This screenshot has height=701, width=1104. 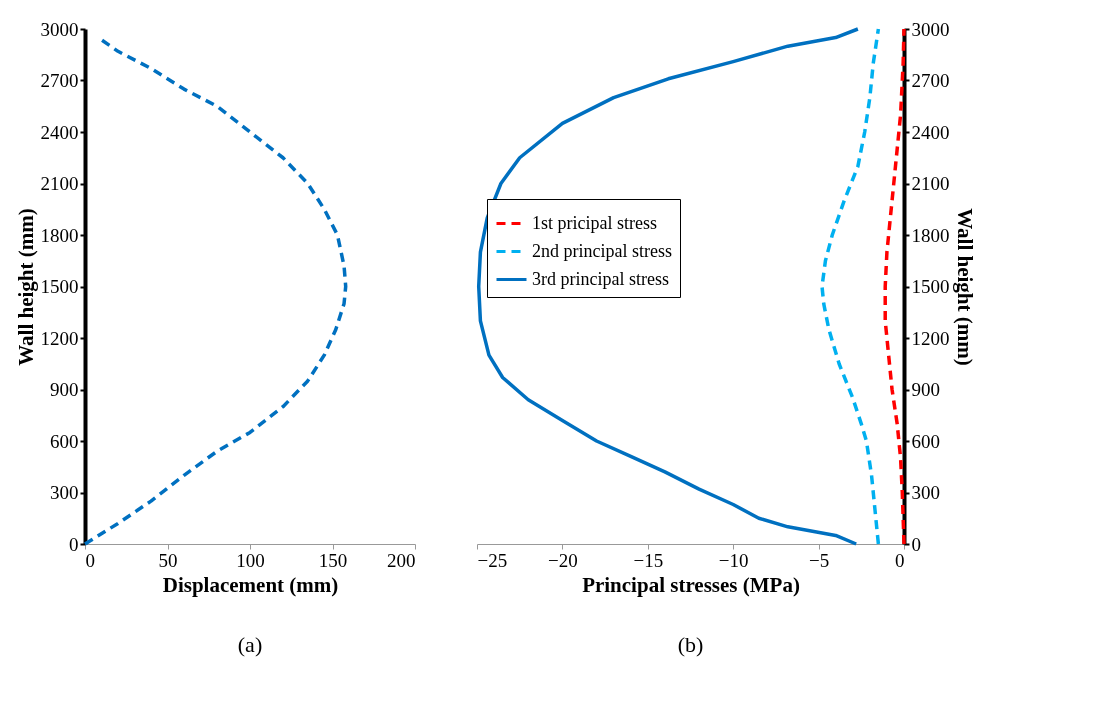 I want to click on x-tick-label: −5, so click(x=819, y=560).